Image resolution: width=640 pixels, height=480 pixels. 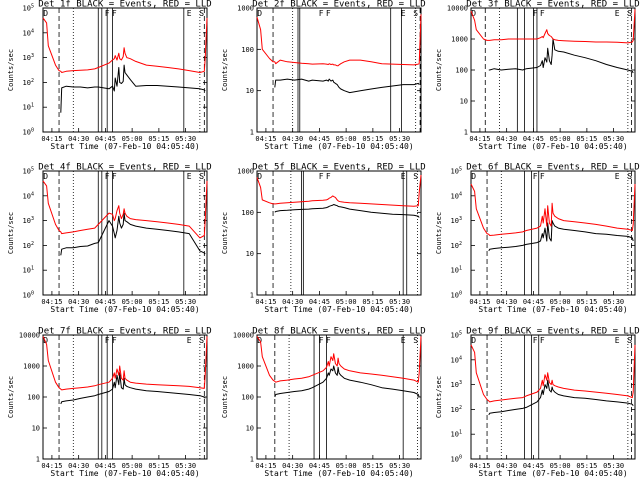 I want to click on panel-title: Det 8f BLACK = Events, RED = LLD, so click(x=338, y=332).